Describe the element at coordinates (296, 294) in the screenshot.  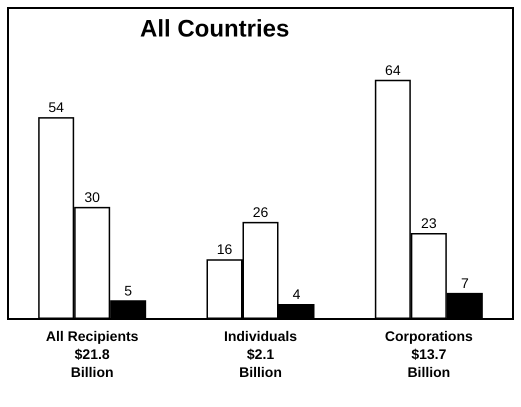
I see `data-label: 4` at that location.